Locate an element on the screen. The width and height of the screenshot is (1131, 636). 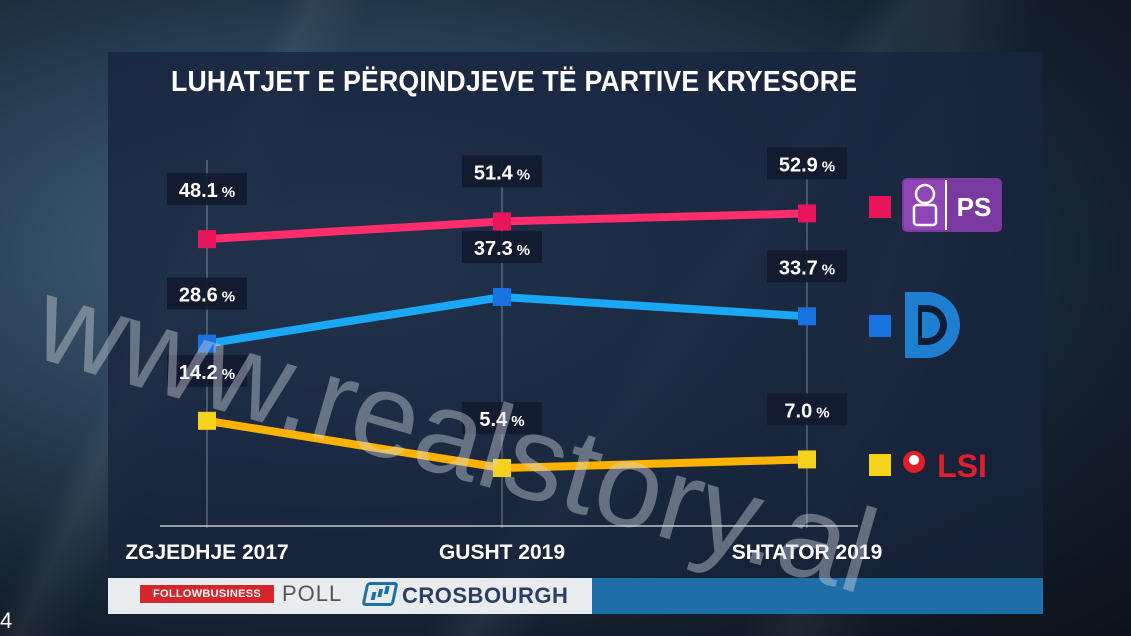
data-label: 48.1% is located at coordinates (207, 191).